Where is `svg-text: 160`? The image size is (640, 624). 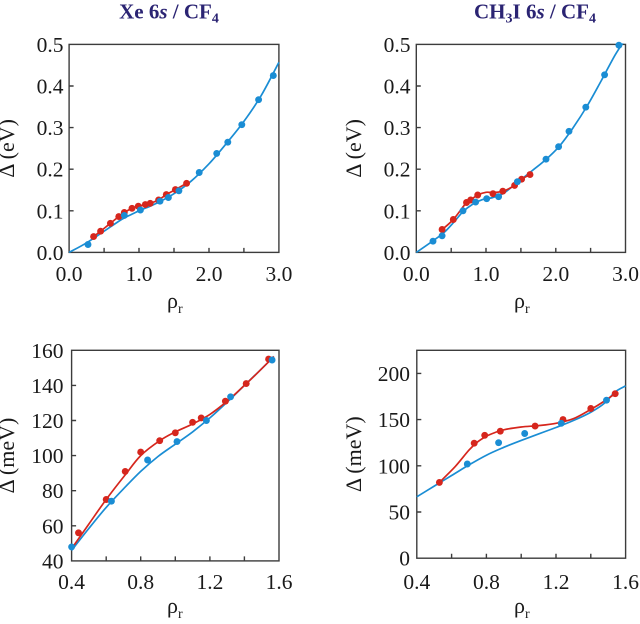 svg-text: 160 is located at coordinates (47, 351).